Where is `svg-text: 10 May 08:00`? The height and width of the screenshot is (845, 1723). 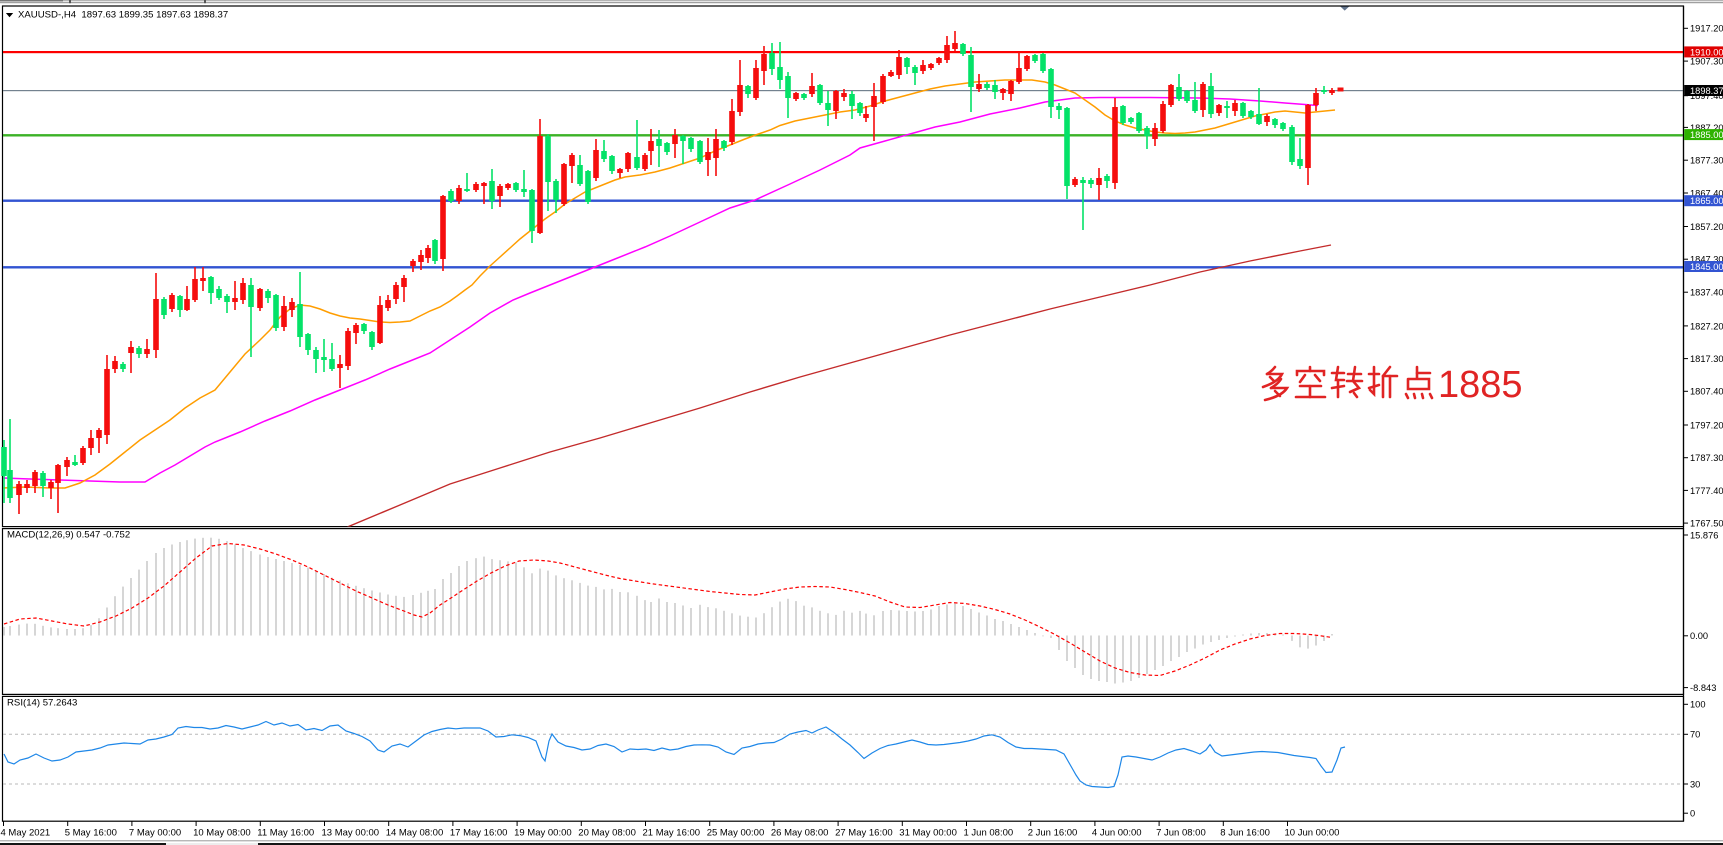 svg-text: 10 May 08:00 is located at coordinates (222, 833).